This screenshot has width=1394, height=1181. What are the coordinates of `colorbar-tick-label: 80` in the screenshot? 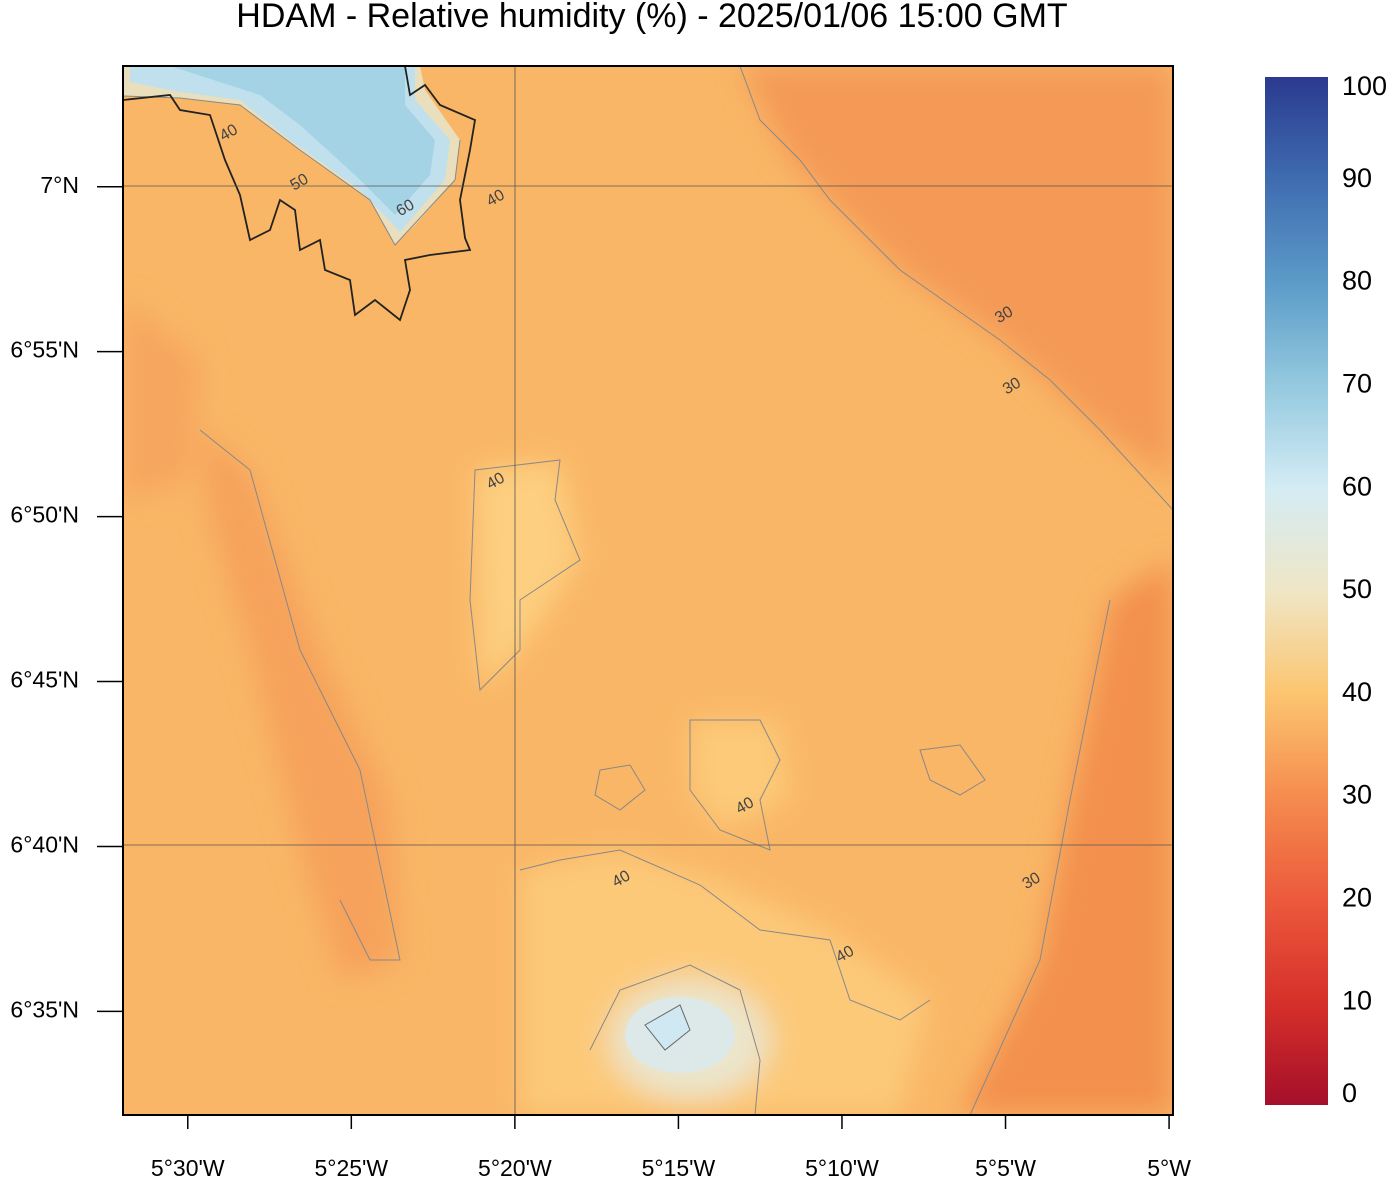 It's located at (1357, 281).